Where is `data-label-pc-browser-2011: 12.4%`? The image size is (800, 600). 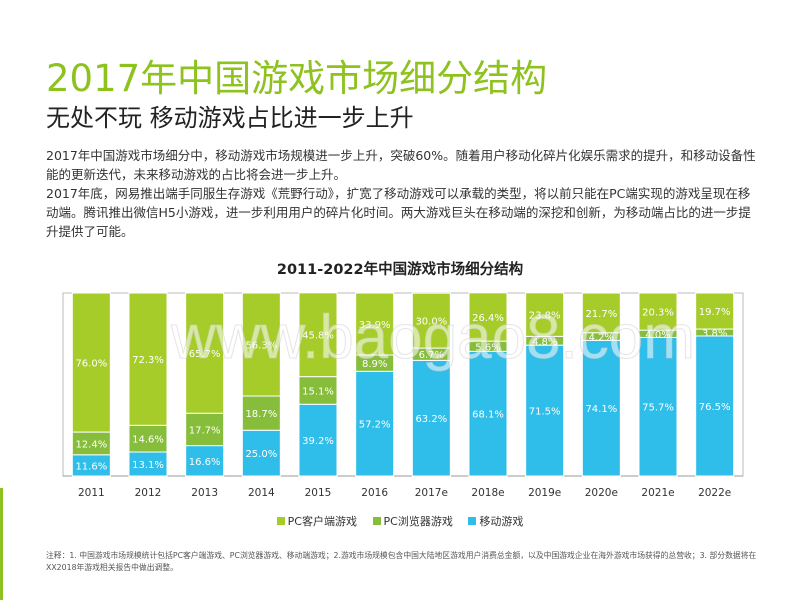
data-label-pc-browser-2011: 12.4% is located at coordinates (91, 444).